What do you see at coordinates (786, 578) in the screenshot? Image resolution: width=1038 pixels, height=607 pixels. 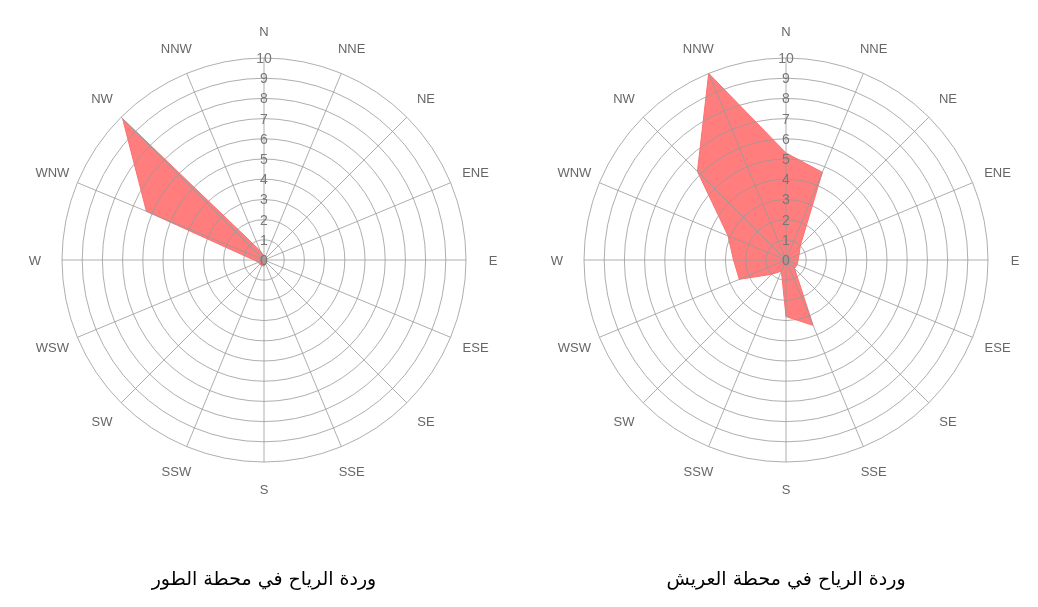 I see `text: وردة الرياح في محطة العريش` at bounding box center [786, 578].